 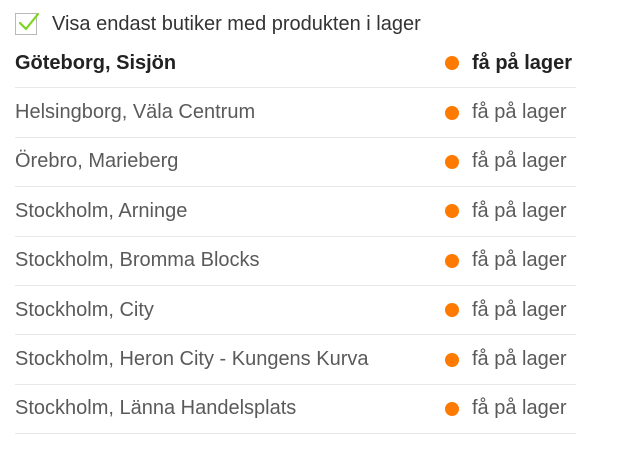 I want to click on store-row: Stockholm, Arninge få på lager, so click(x=295, y=212).